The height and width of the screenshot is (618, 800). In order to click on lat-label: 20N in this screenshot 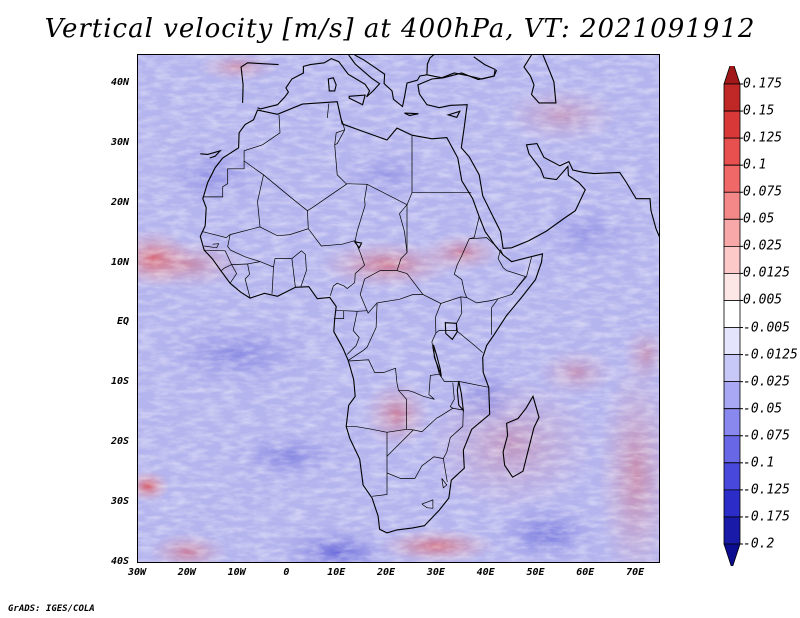, I will do `click(119, 202)`.